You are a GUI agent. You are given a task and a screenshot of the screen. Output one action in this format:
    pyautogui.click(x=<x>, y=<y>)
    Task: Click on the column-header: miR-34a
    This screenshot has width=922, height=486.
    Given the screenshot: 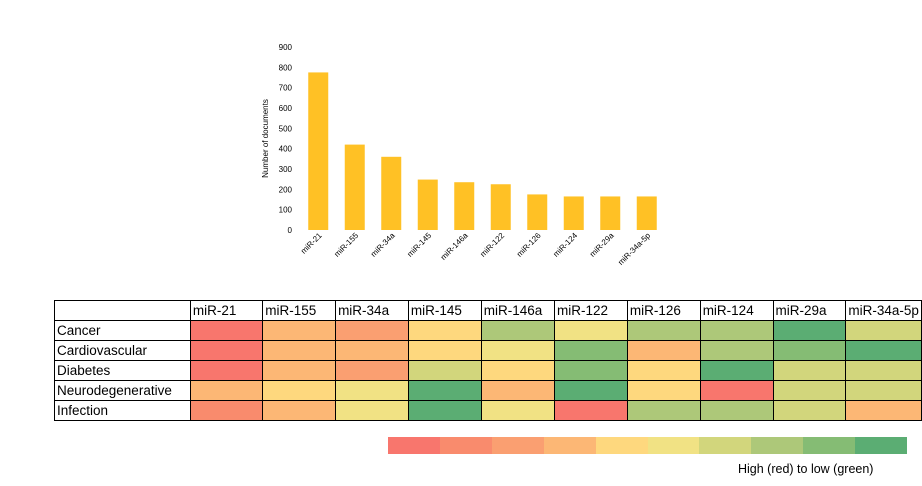 What is the action you would take?
    pyautogui.click(x=372, y=310)
    